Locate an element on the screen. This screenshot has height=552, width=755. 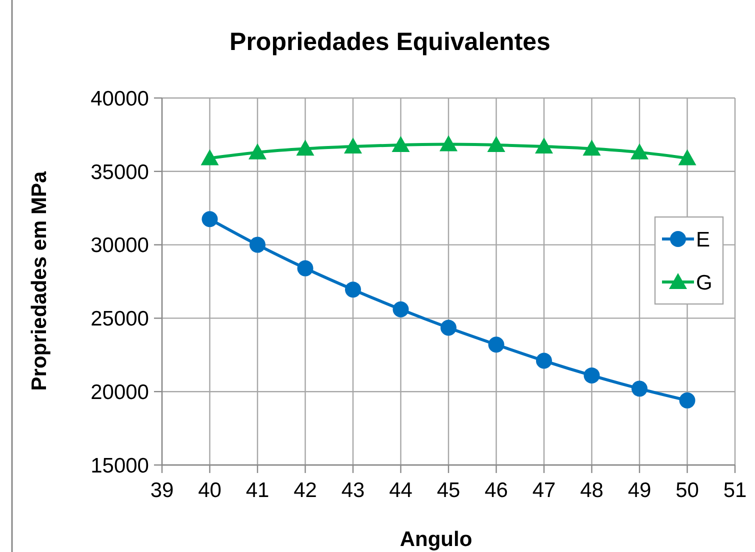
y-tick-label: 25000 is located at coordinates (119, 319).